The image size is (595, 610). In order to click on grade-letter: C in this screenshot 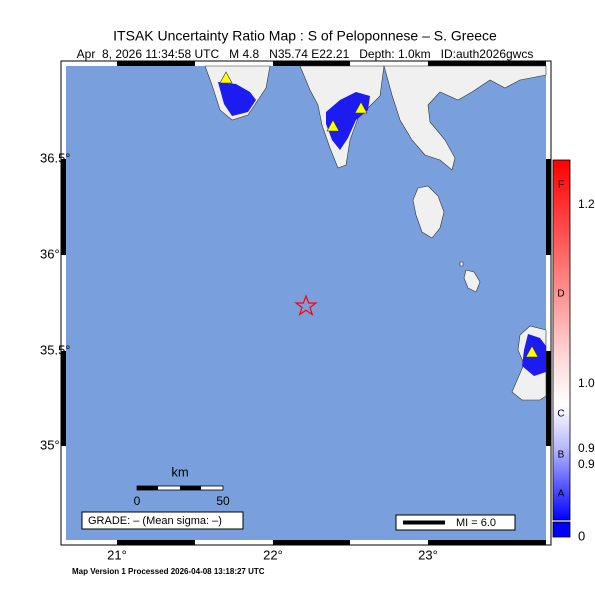, I will do `click(560, 414)`.